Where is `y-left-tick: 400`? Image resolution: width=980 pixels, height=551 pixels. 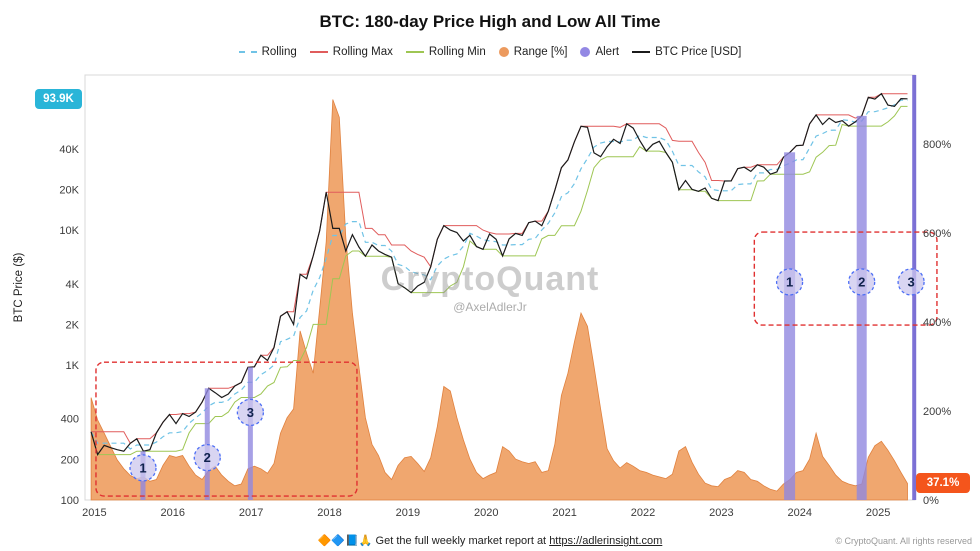
y-left-tick: 400 is located at coordinates (70, 420).